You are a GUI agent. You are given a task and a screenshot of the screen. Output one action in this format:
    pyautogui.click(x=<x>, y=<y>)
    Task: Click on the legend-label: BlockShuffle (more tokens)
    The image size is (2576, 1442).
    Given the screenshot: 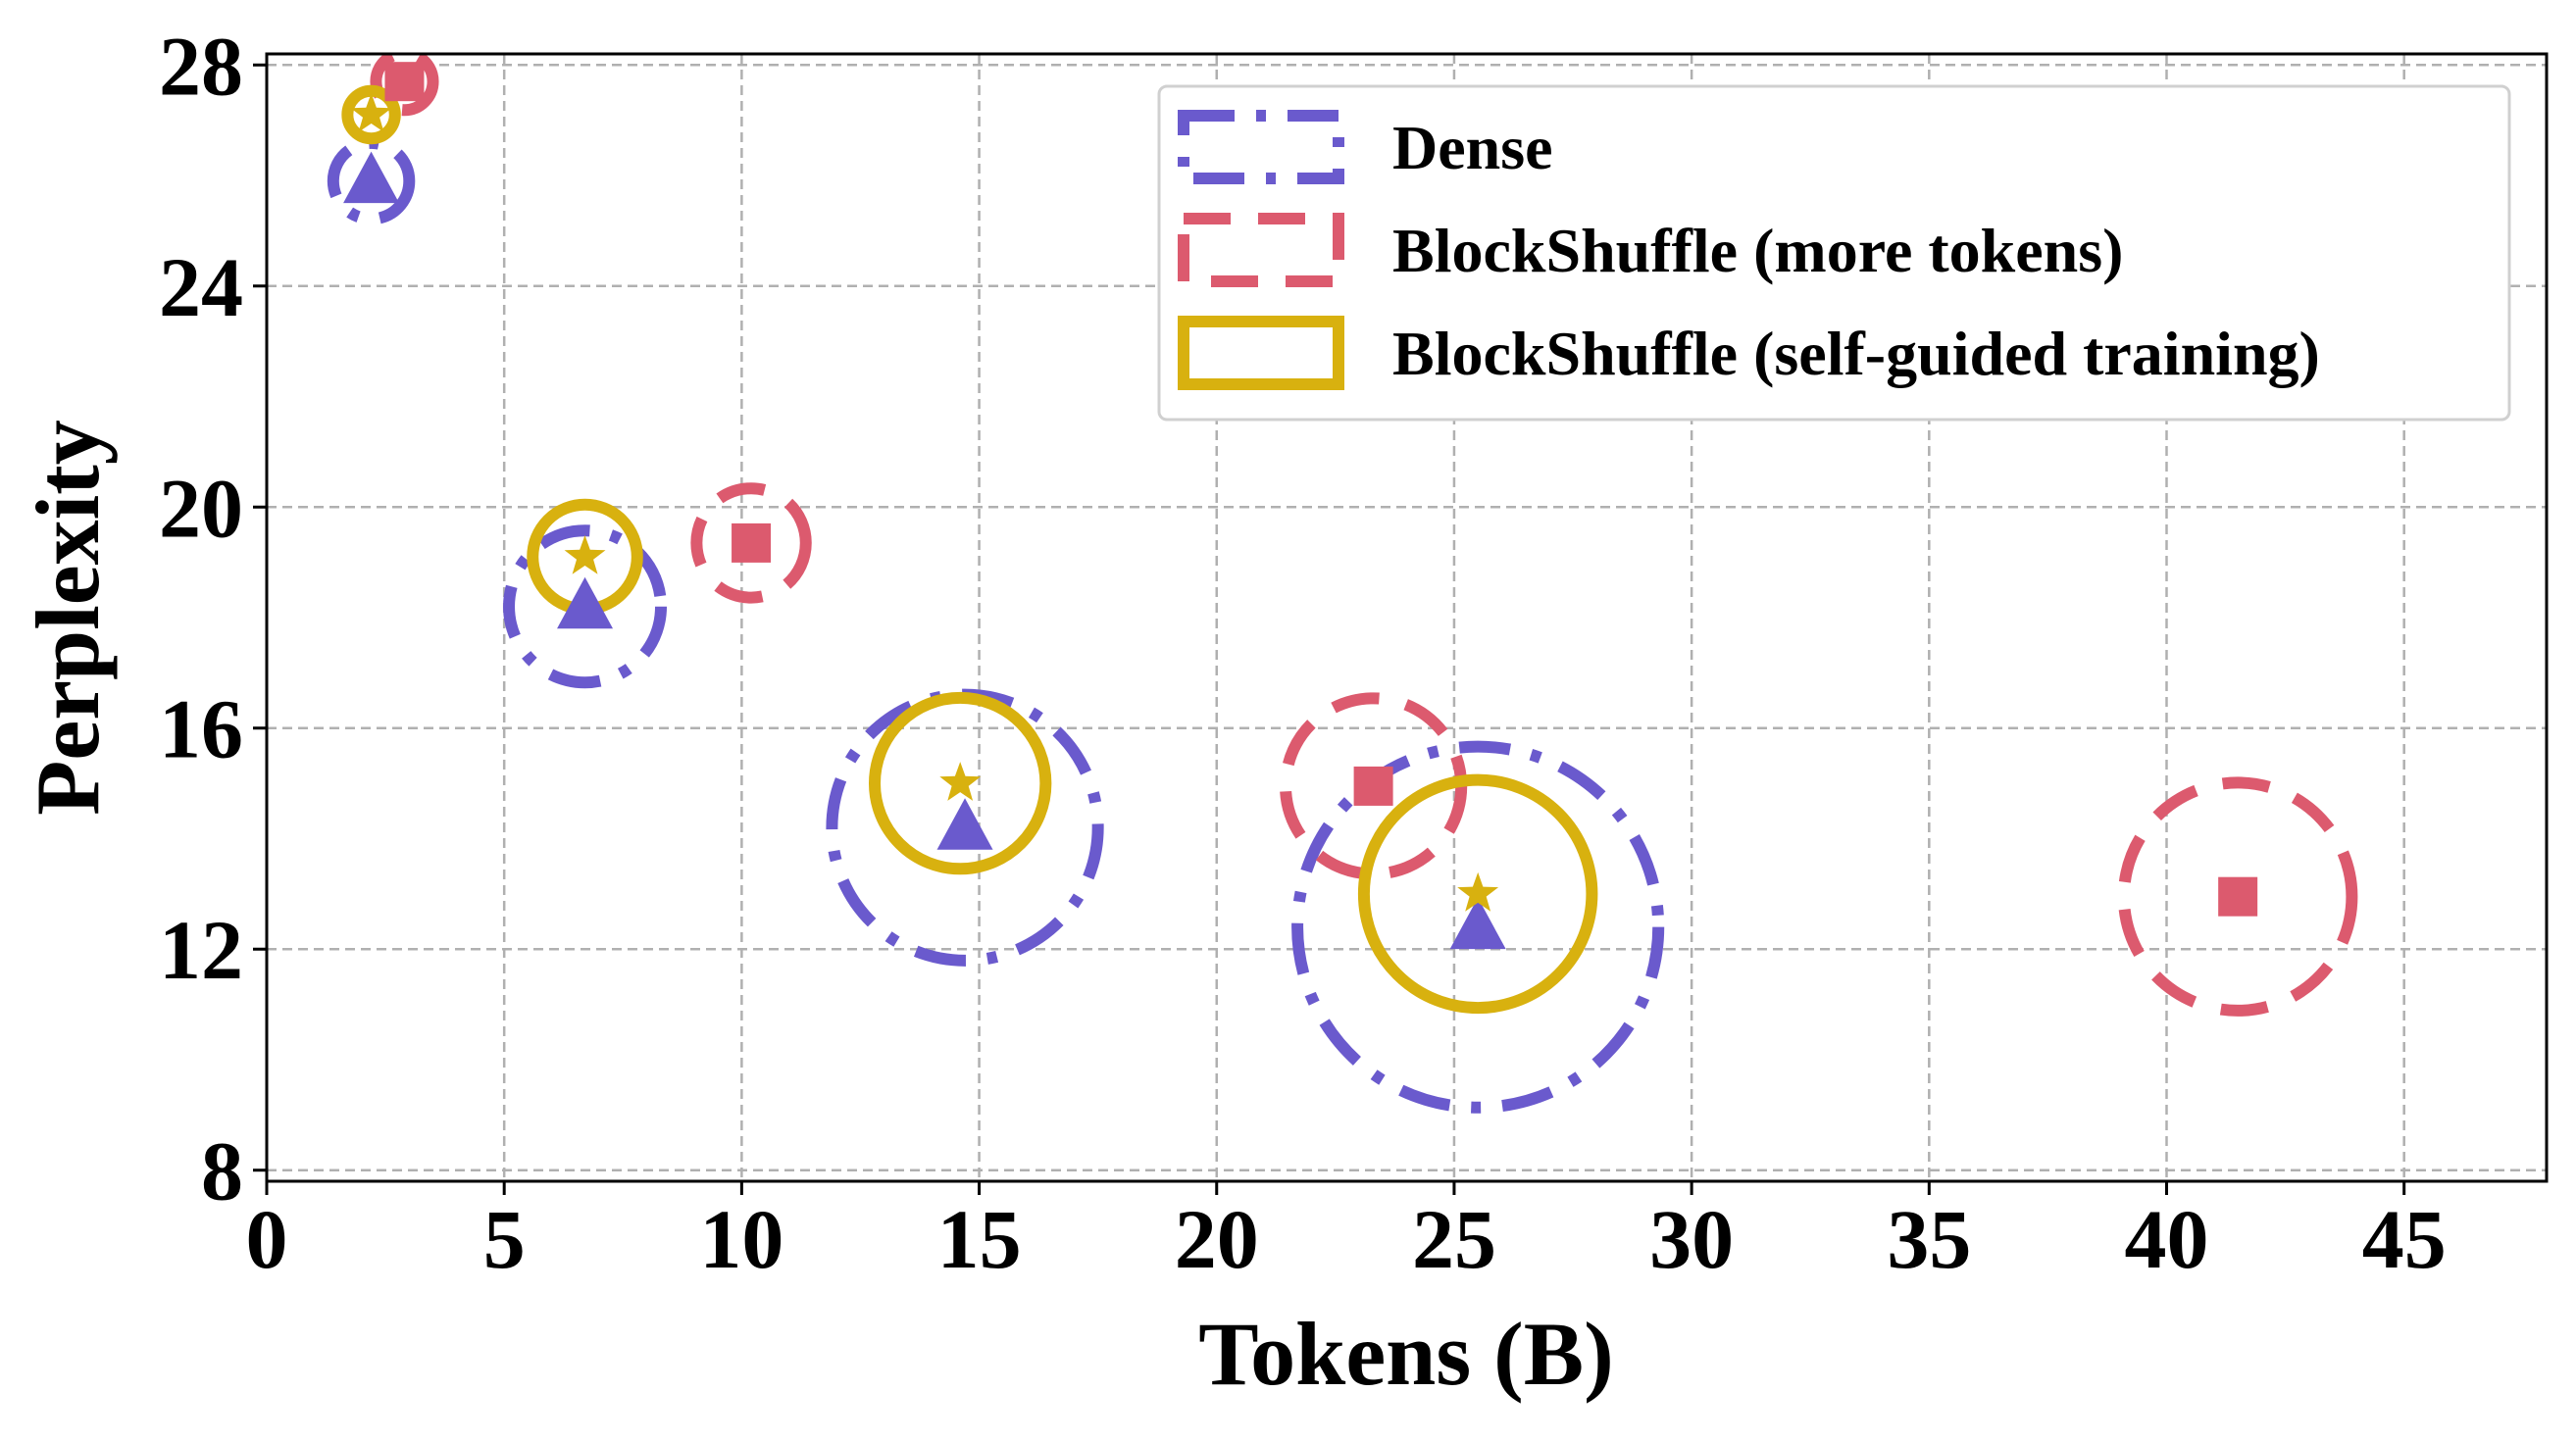 What is the action you would take?
    pyautogui.click(x=1757, y=250)
    